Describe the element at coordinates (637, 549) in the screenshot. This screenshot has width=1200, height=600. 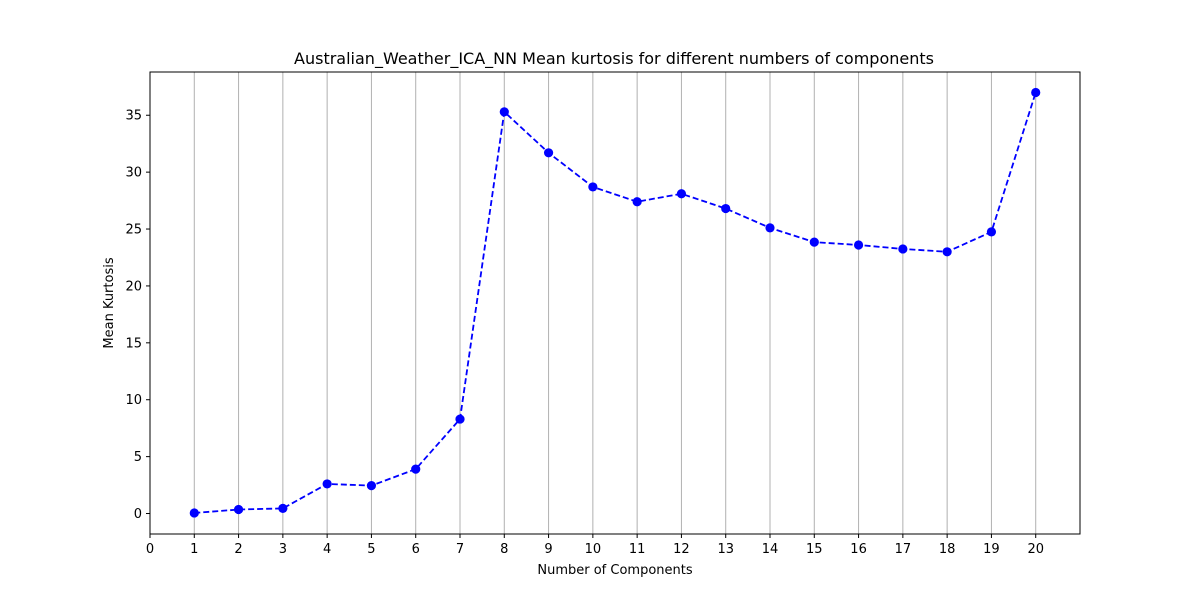
I see `x-tick-label: 11` at that location.